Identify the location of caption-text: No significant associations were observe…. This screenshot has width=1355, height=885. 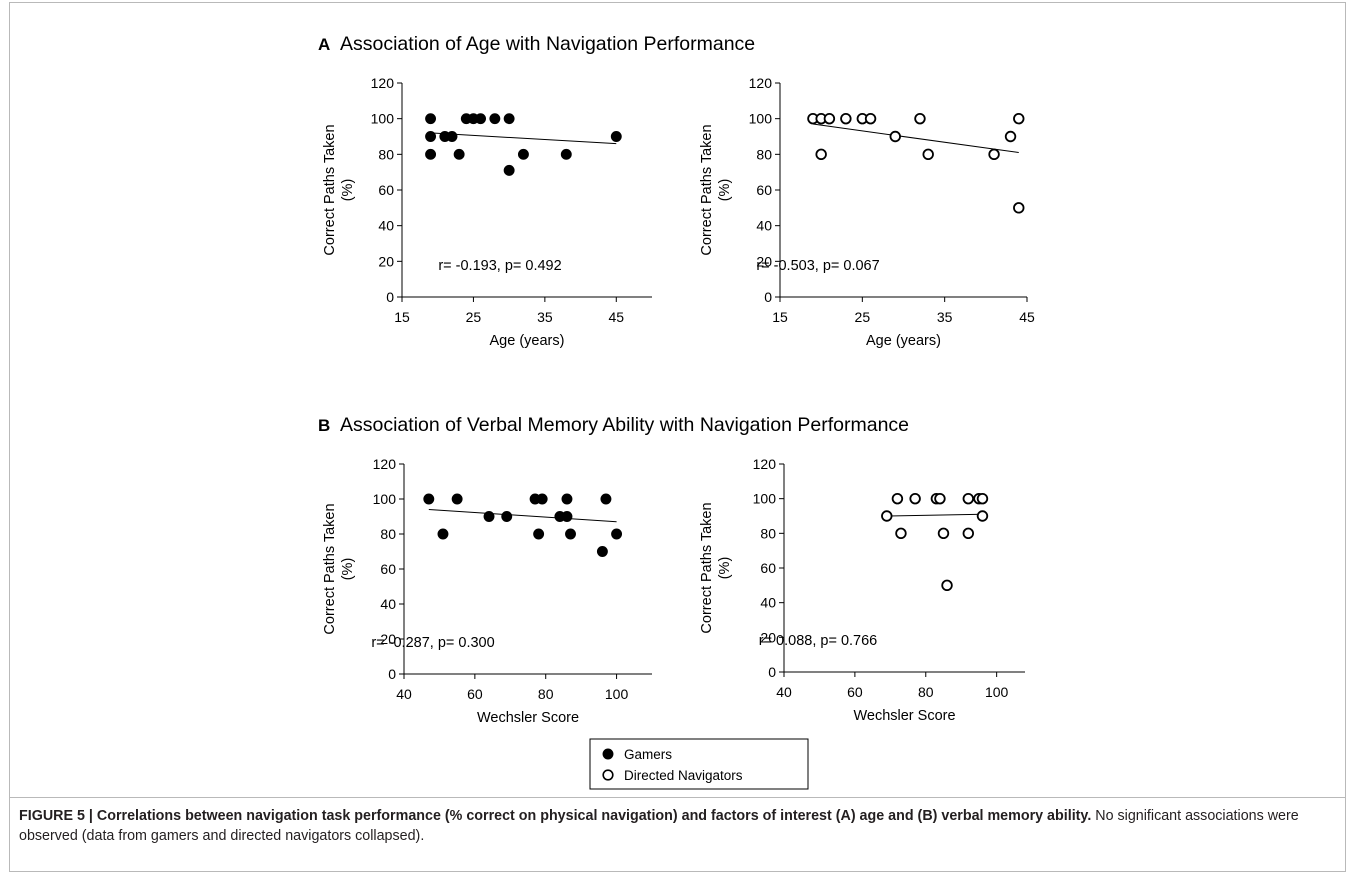
(659, 826).